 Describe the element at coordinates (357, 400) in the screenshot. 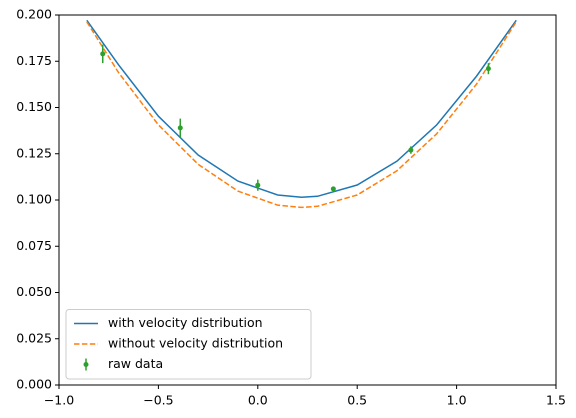

I see `x-tick-label: 0.5` at that location.